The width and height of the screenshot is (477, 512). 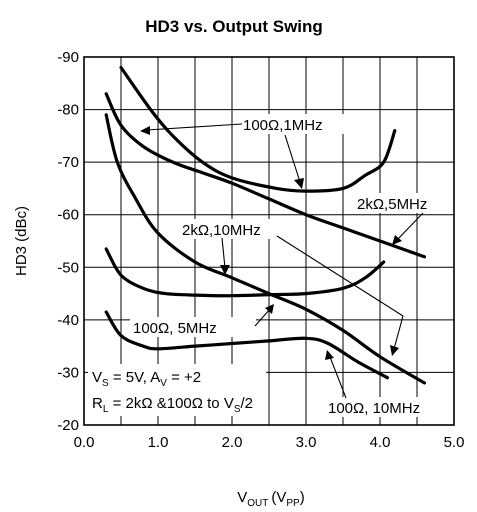 I want to click on pointer-100-10mhz, so click(x=338, y=377).